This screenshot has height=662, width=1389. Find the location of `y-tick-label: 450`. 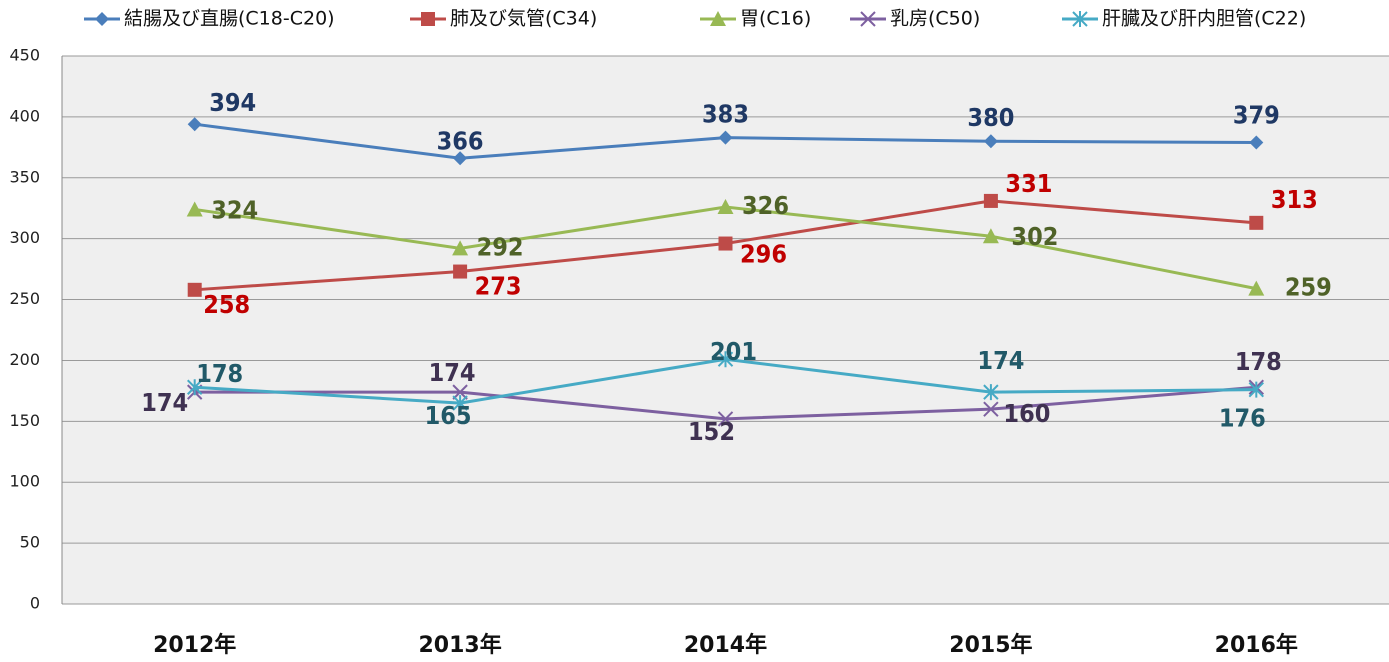

y-tick-label: 450 is located at coordinates (24, 55).